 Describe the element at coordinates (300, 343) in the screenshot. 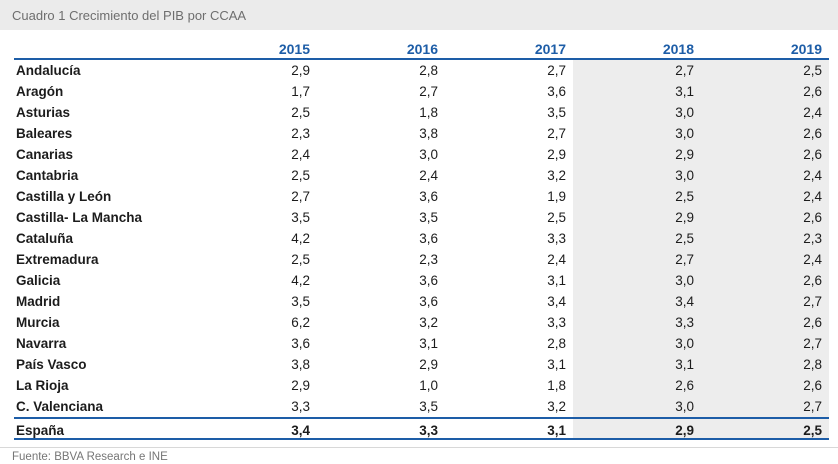

I see `cell-2015: 3,6` at that location.